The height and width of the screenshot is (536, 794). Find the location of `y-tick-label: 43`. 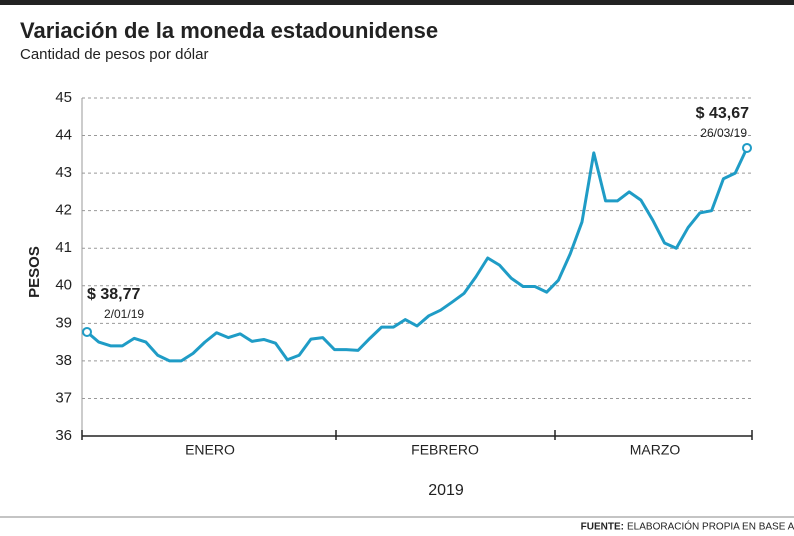

y-tick-label: 43 is located at coordinates (63, 172).